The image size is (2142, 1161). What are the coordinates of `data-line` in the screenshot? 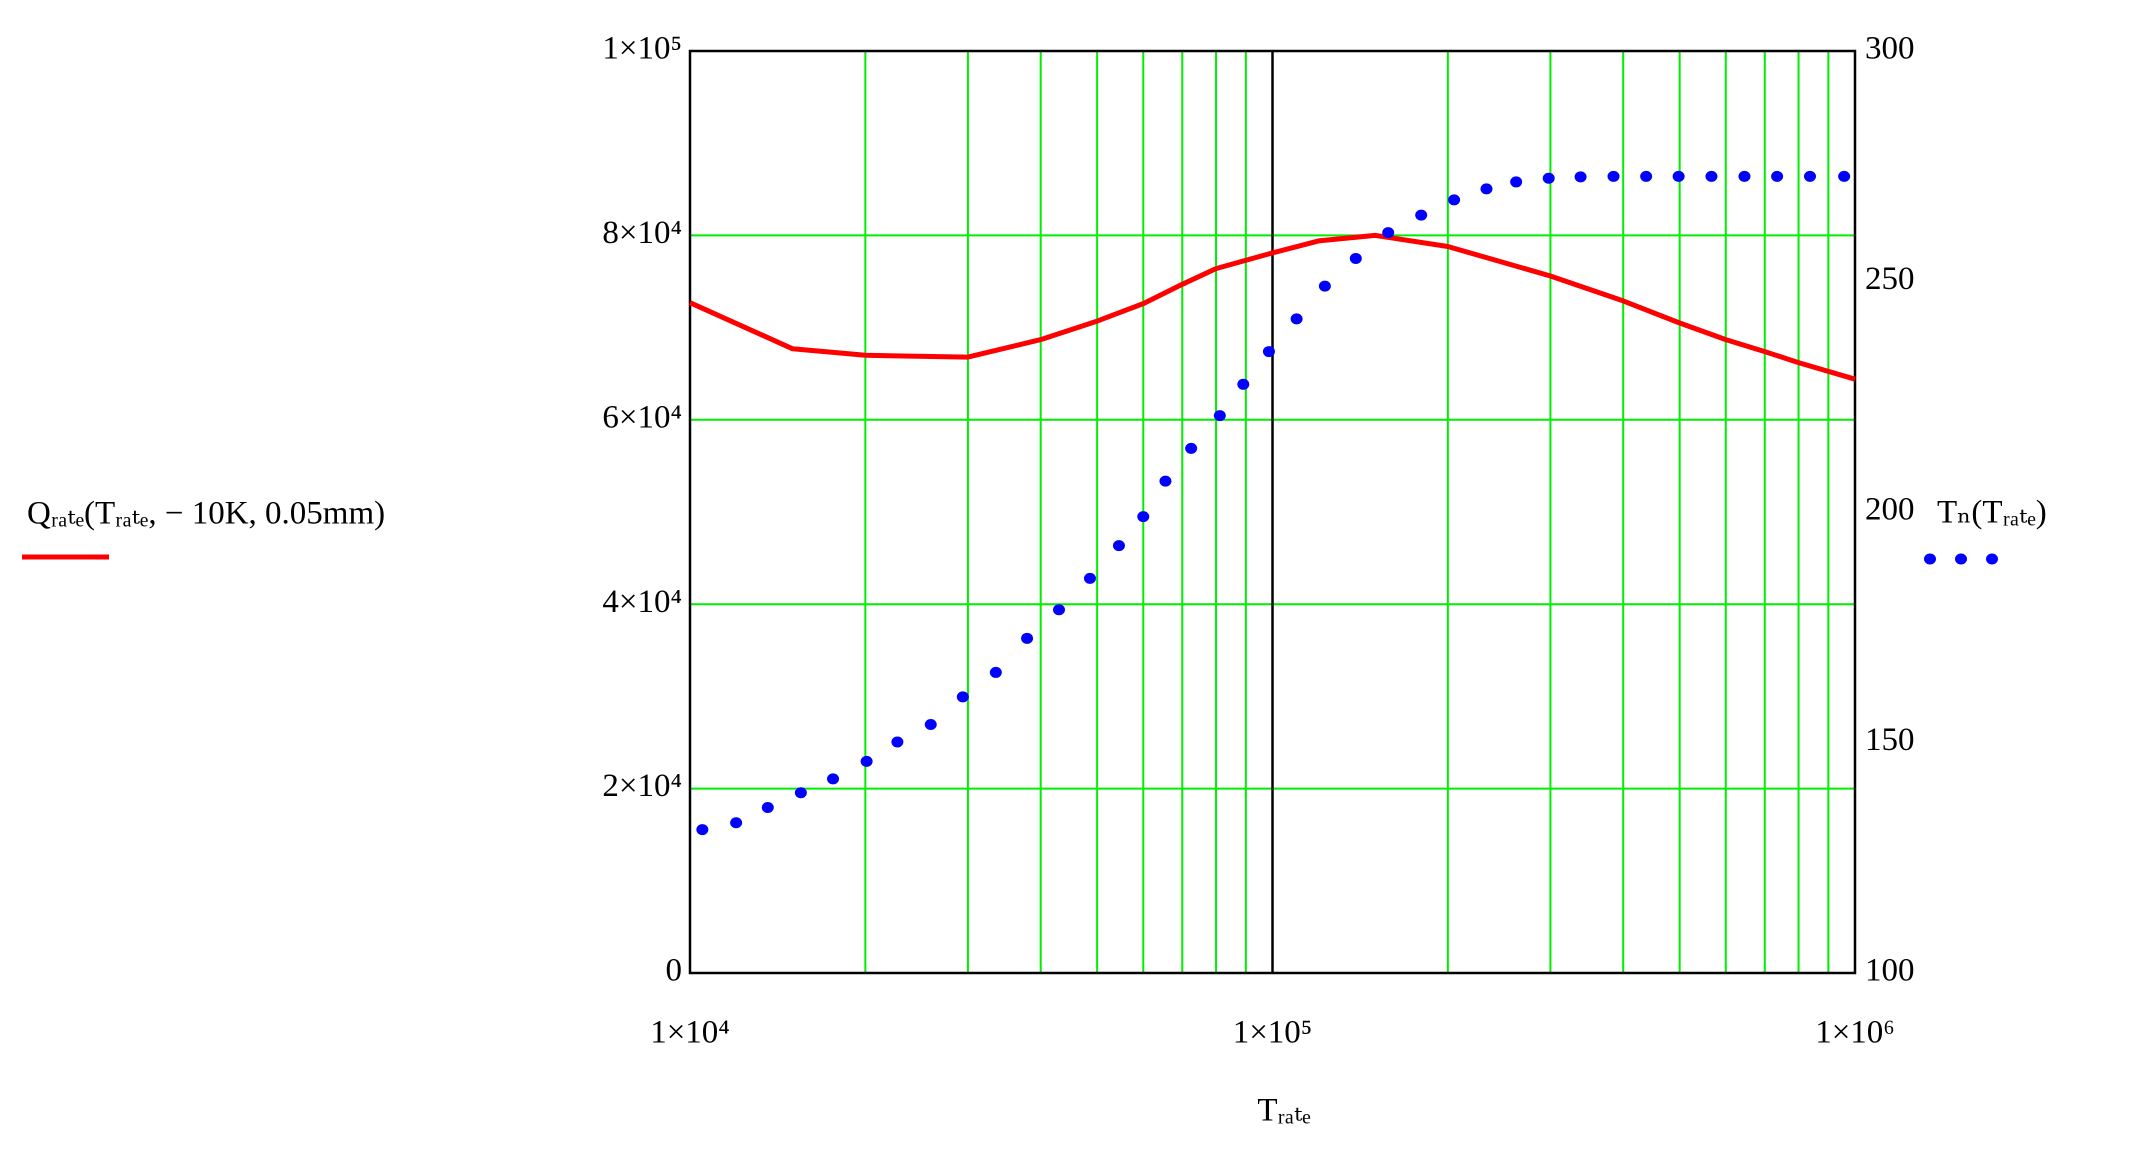 It's located at (1272, 307).